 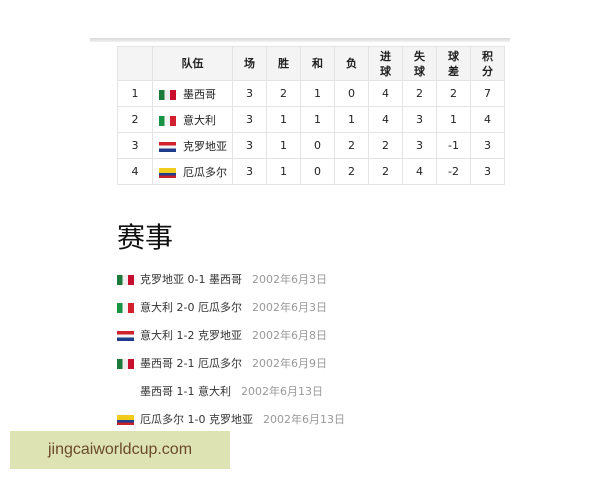 I want to click on column-header: 和, so click(x=317, y=63).